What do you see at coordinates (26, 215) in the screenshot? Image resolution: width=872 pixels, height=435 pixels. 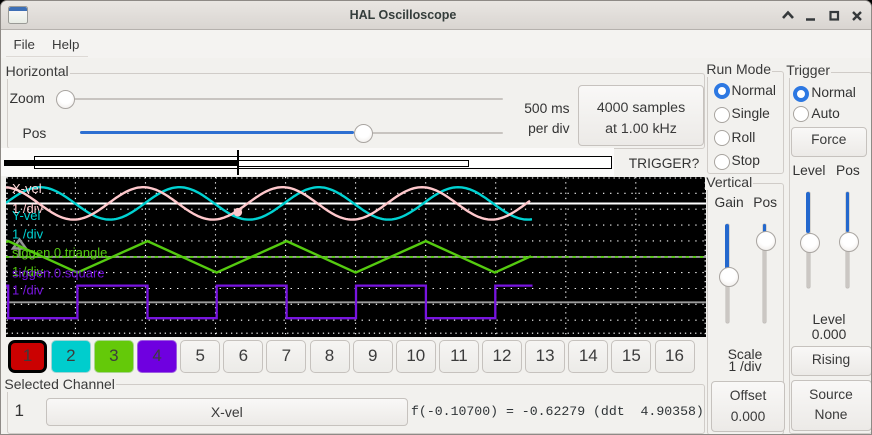 I see `svg-text: Y-vel` at bounding box center [26, 215].